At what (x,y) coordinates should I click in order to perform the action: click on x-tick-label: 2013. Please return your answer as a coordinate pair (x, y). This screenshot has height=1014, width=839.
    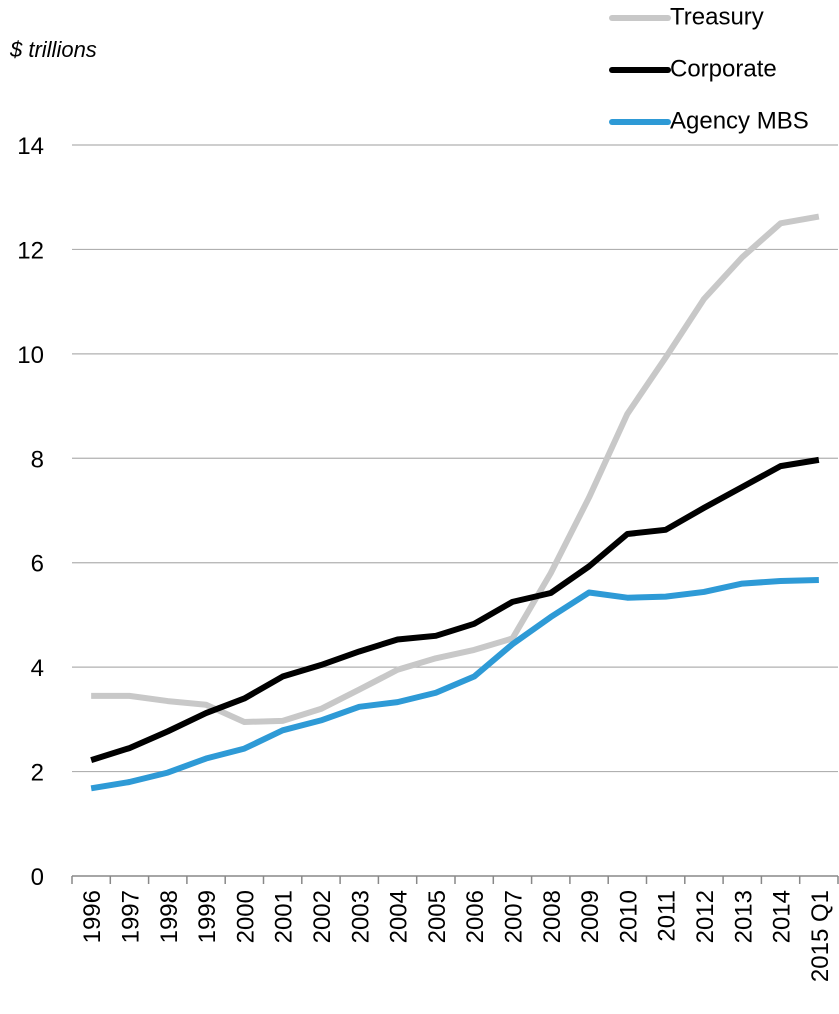
    Looking at the image, I should click on (743, 916).